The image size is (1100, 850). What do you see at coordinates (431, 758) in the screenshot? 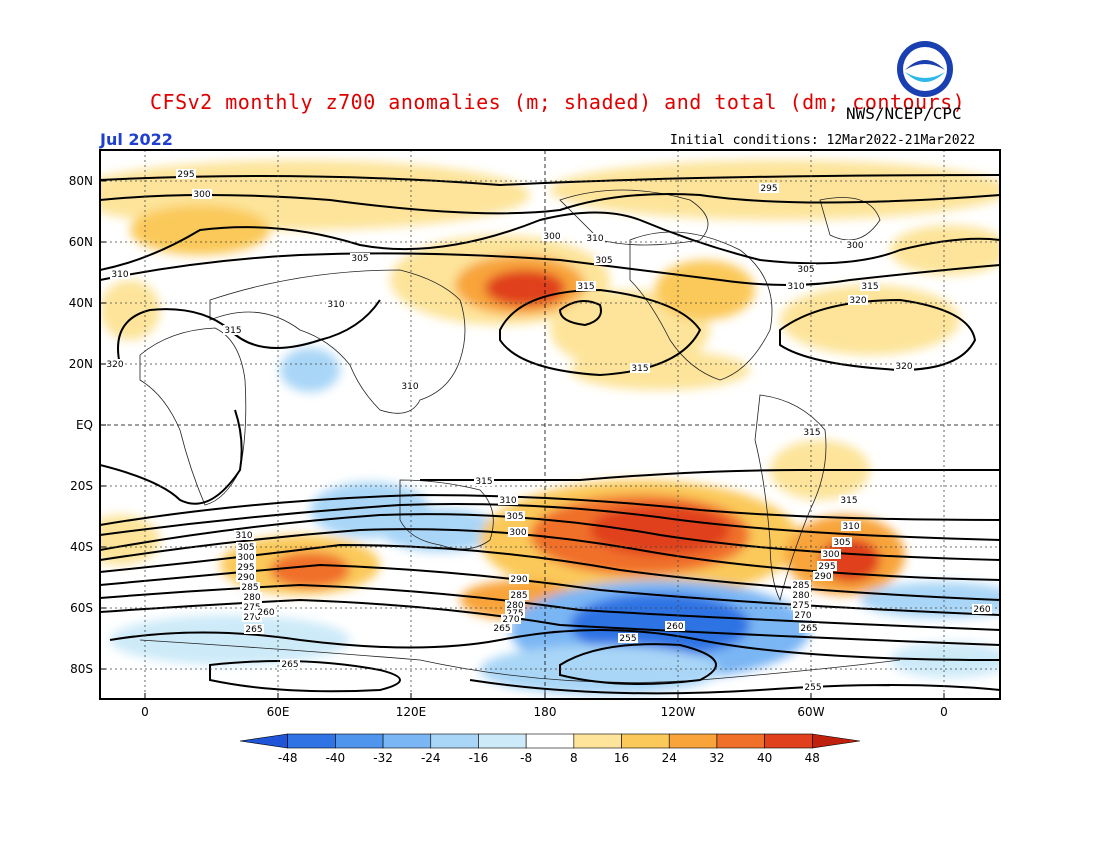
I see `colorbar-label: -24` at bounding box center [431, 758].